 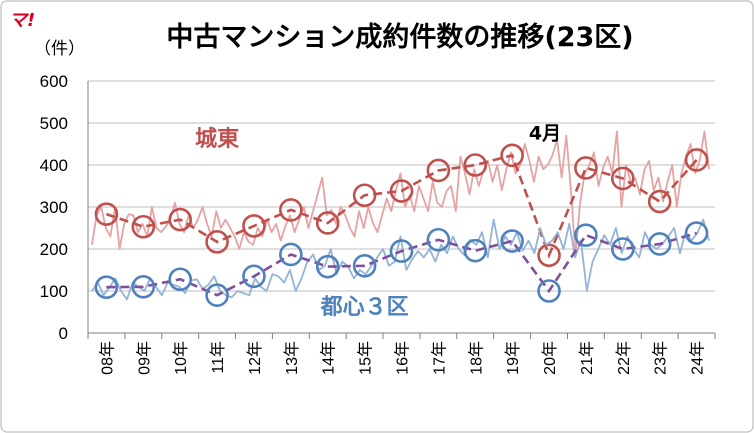 I want to click on x-tick-label: 20年, so click(x=550, y=358).